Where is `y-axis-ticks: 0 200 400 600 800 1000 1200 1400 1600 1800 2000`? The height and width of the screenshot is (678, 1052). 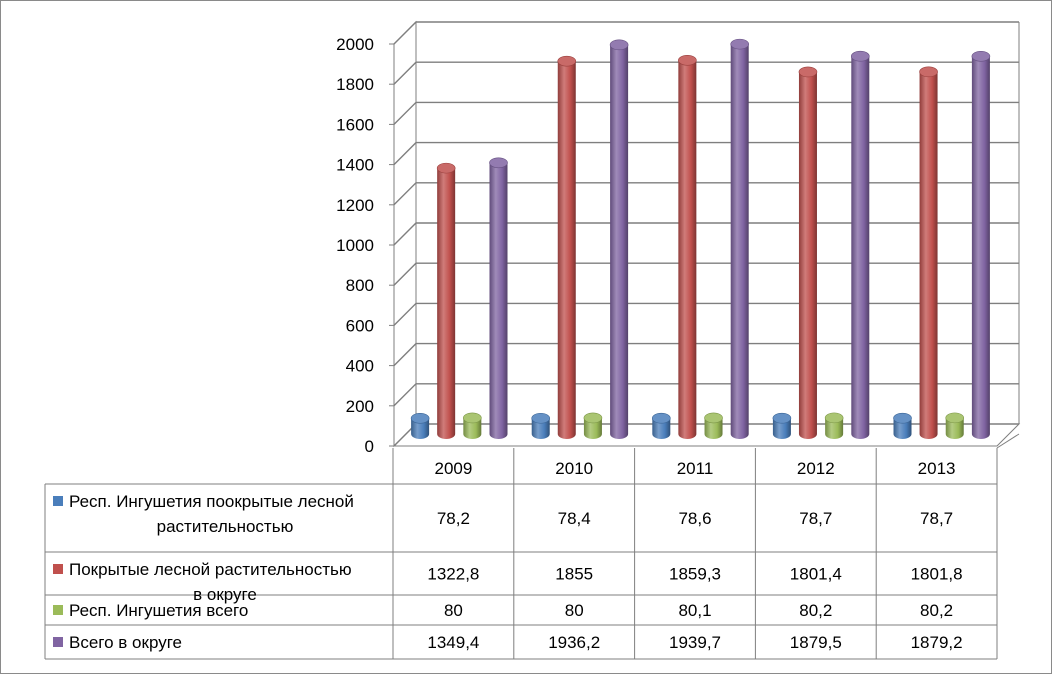 y-axis-ticks: 0 200 400 600 800 1000 1200 1400 1600 1800 2000 is located at coordinates (355, 245).